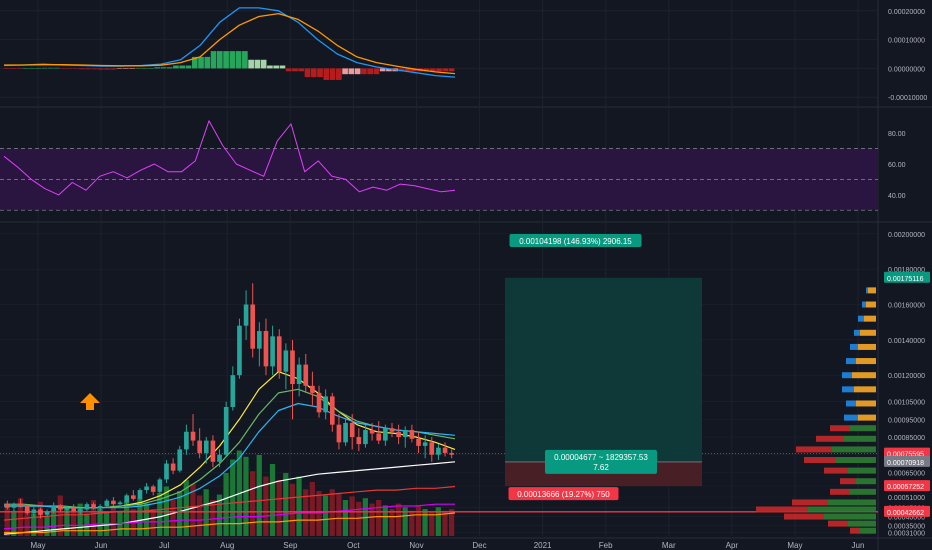 This screenshot has width=932, height=550. What do you see at coordinates (897, 196) in the screenshot?
I see `rsi-tick-label: 40.00` at bounding box center [897, 196].